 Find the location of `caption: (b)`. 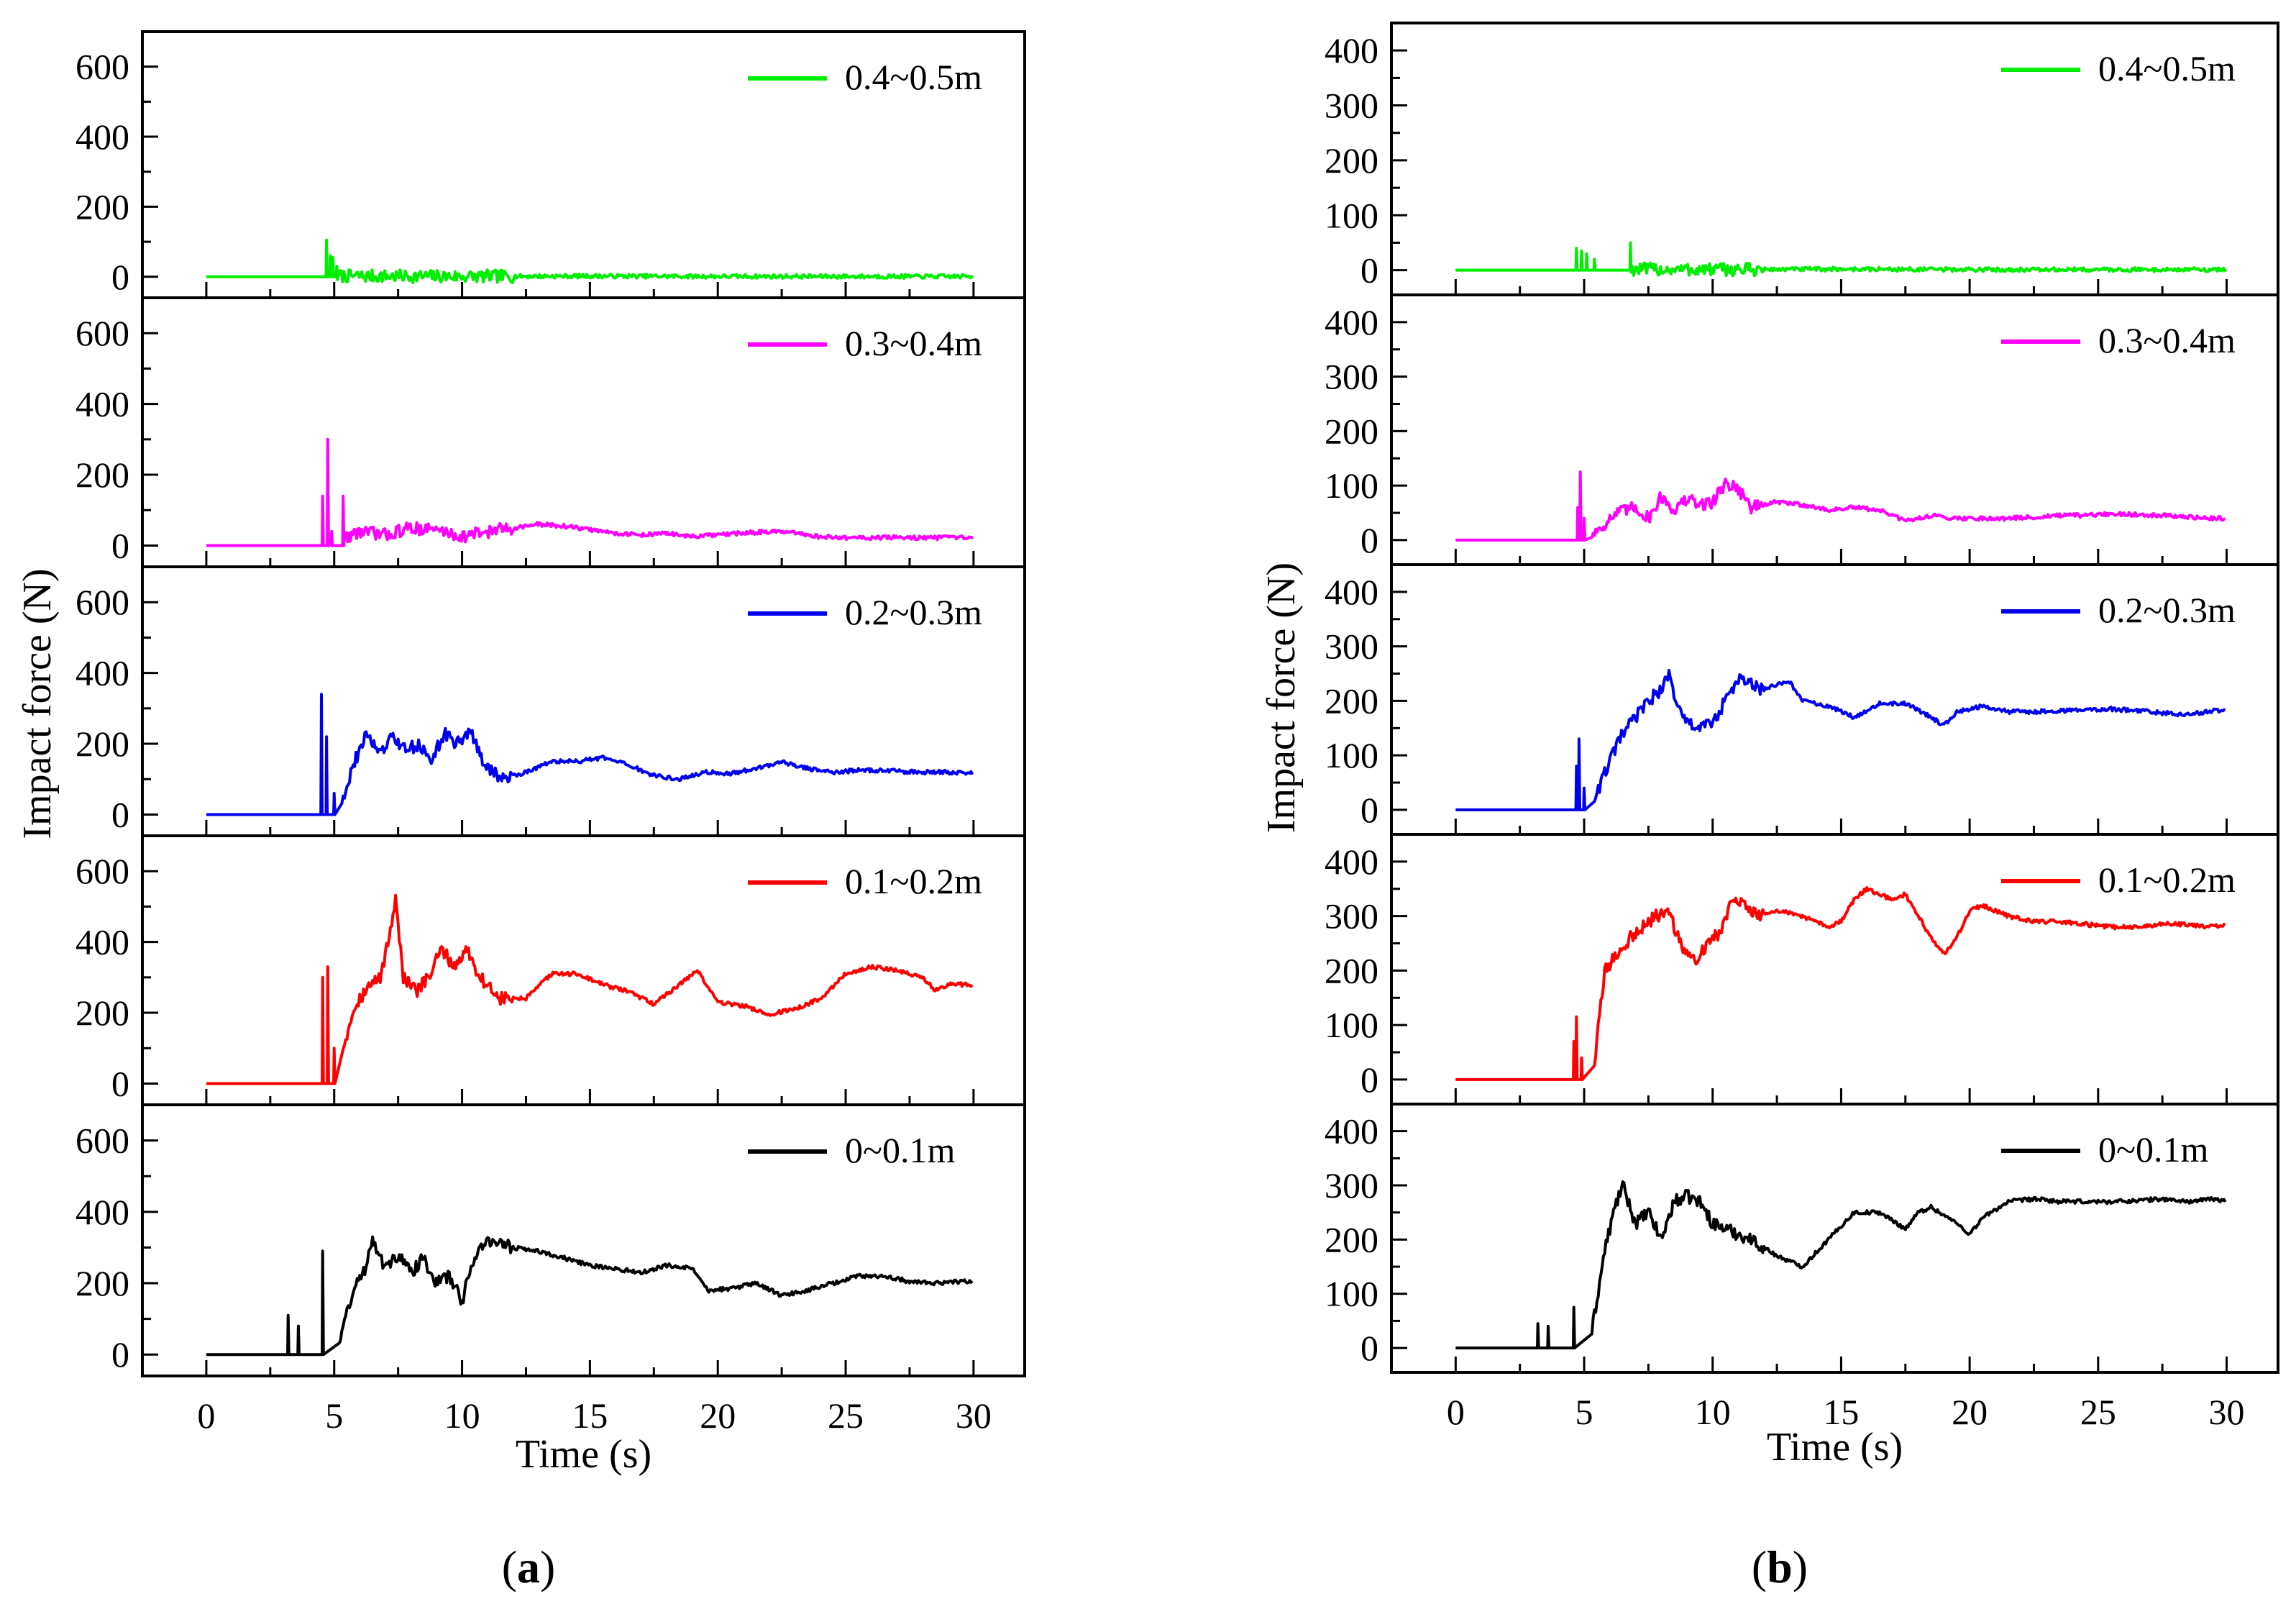

caption: (b) is located at coordinates (1780, 1567).